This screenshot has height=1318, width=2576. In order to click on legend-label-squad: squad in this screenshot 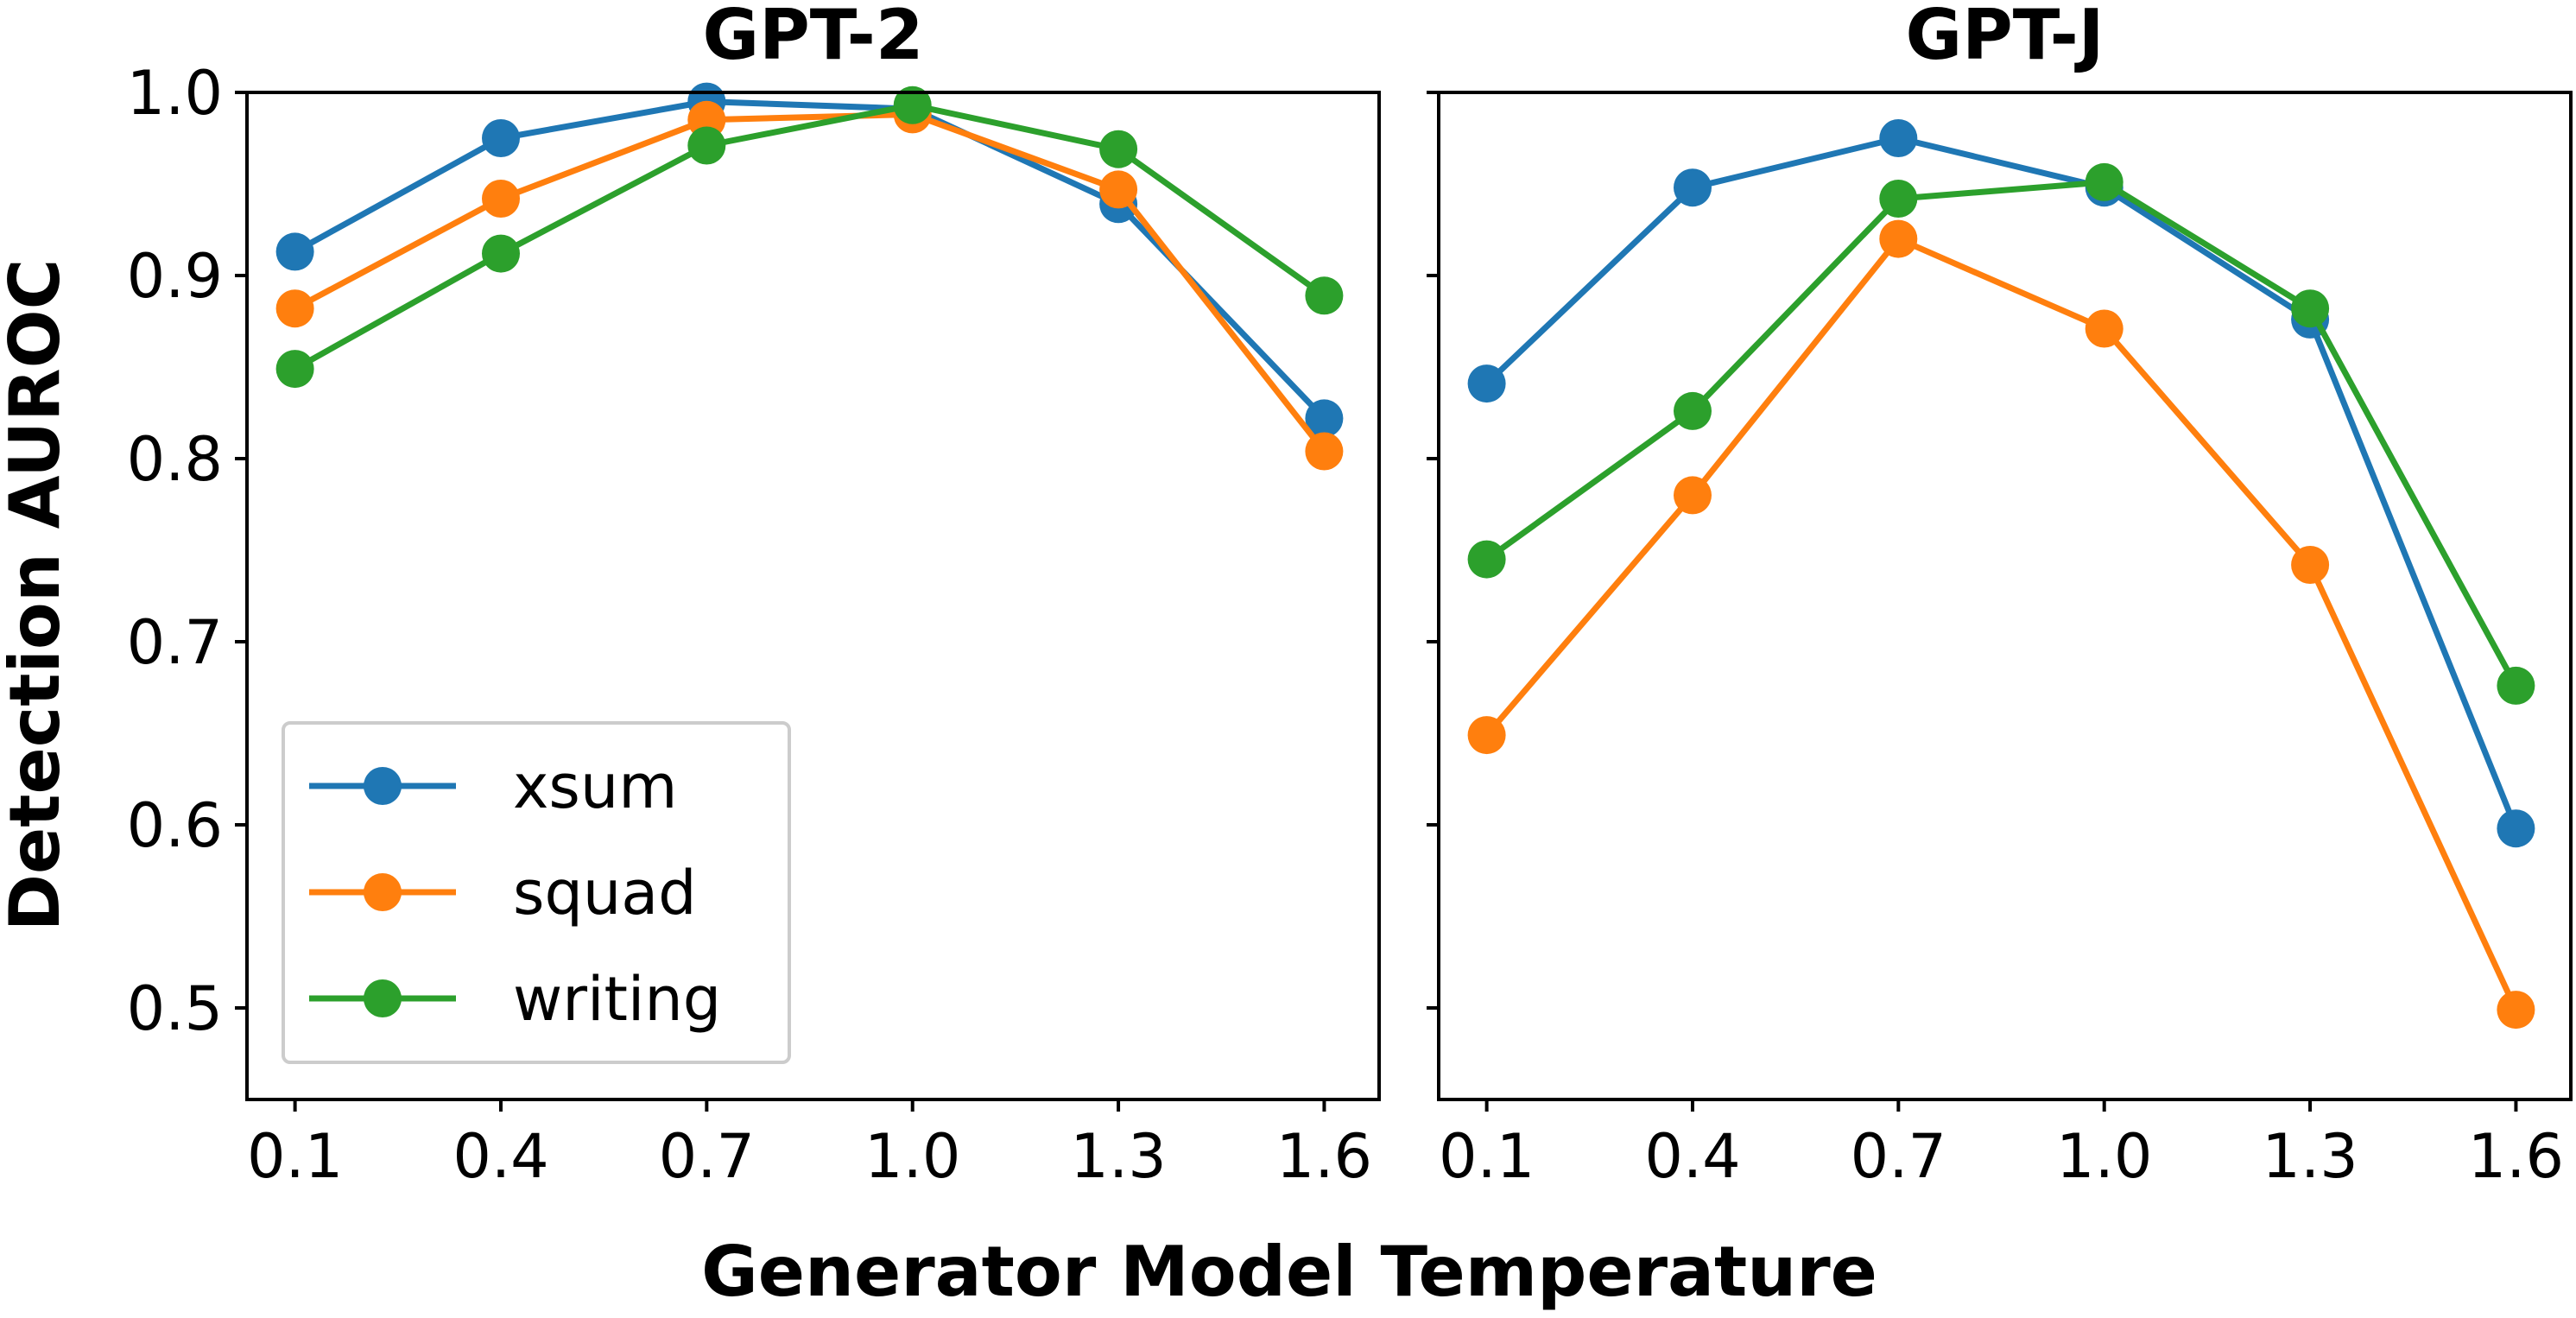, I will do `click(605, 893)`.